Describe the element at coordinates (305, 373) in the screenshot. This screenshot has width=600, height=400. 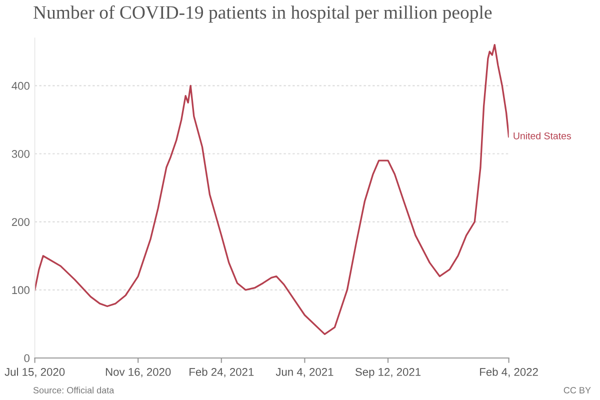
I see `x-tick-label: Jun 4, 2021` at that location.